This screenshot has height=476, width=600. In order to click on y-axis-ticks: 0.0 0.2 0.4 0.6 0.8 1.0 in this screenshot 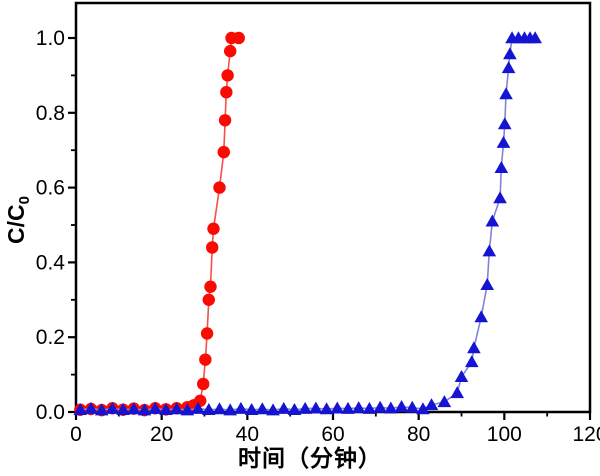, I will do `click(56, 225)`.